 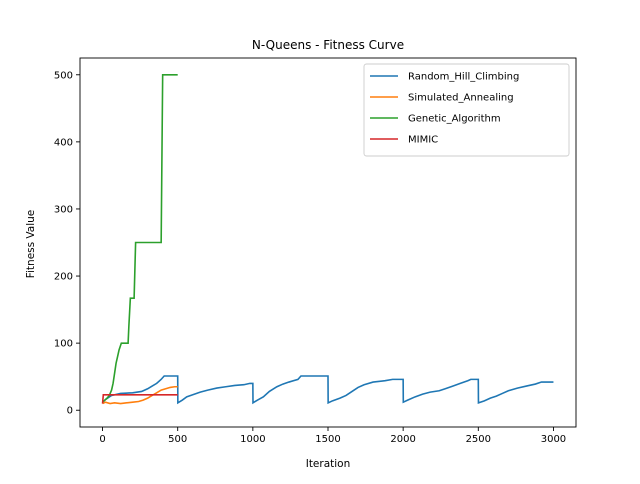 What do you see at coordinates (423, 140) in the screenshot?
I see `legend-label-mimic: MIMIC` at bounding box center [423, 140].